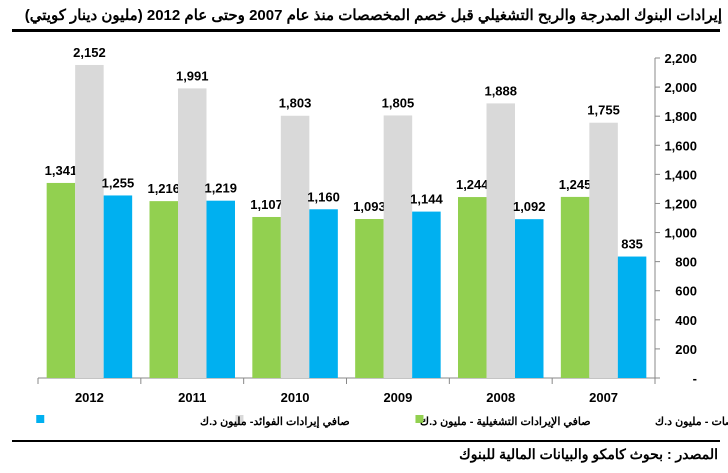 Image resolution: width=728 pixels, height=473 pixels. What do you see at coordinates (118, 182) in the screenshot?
I see `data-label: 1,255` at bounding box center [118, 182].